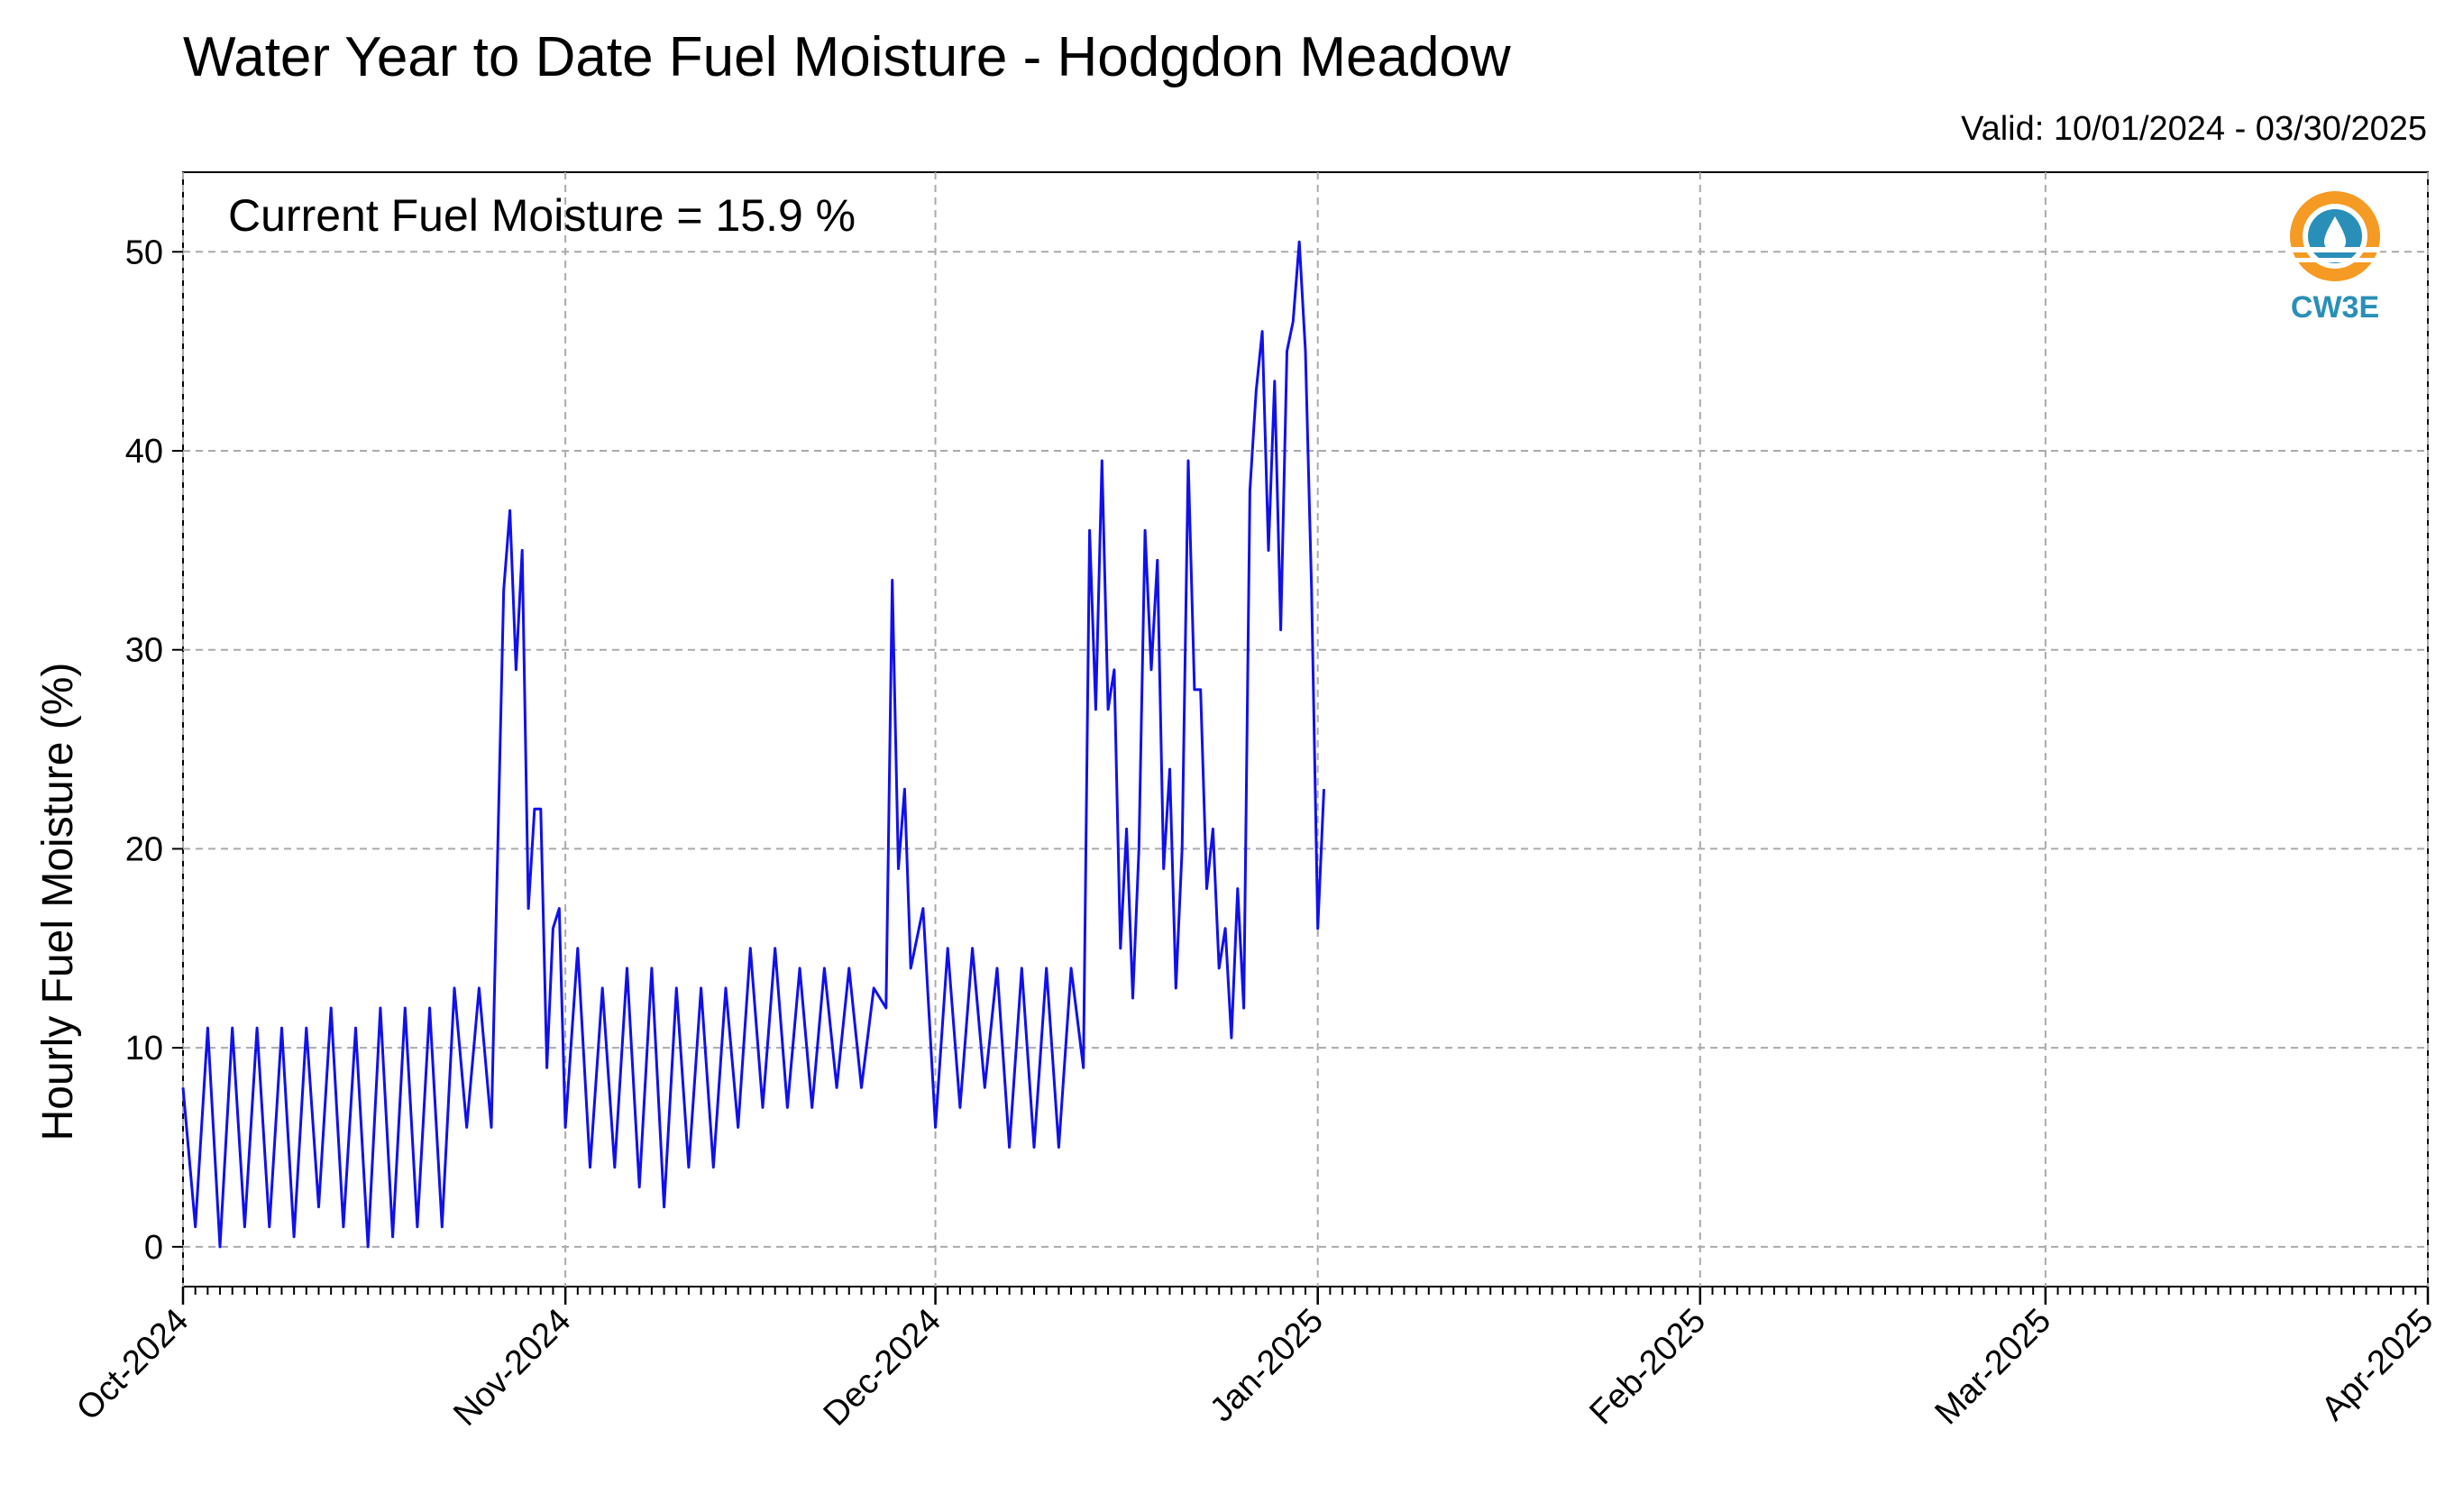  What do you see at coordinates (1267, 1366) in the screenshot?
I see `x-tick-label: Jan-2025` at bounding box center [1267, 1366].